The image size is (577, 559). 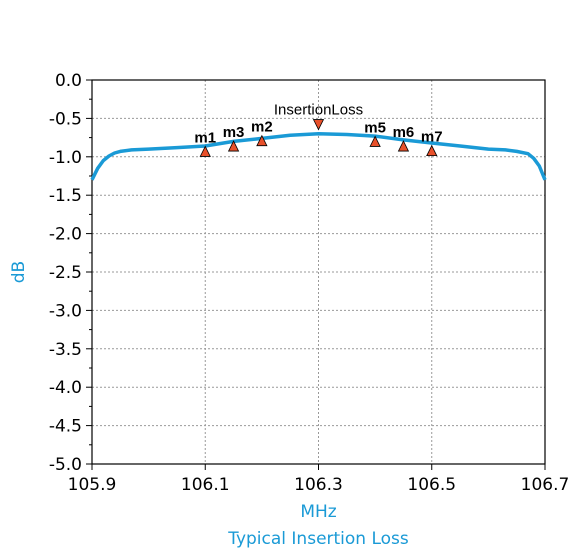 What do you see at coordinates (65, 427) in the screenshot?
I see `y-tick-label: -4.5` at bounding box center [65, 427].